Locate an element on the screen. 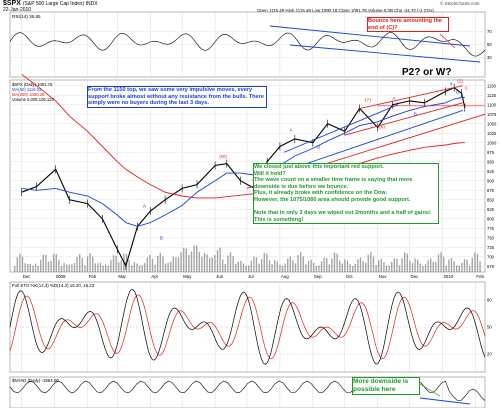 This screenshot has height=408, width=500. x-tick-label: 2009 is located at coordinates (61, 276).